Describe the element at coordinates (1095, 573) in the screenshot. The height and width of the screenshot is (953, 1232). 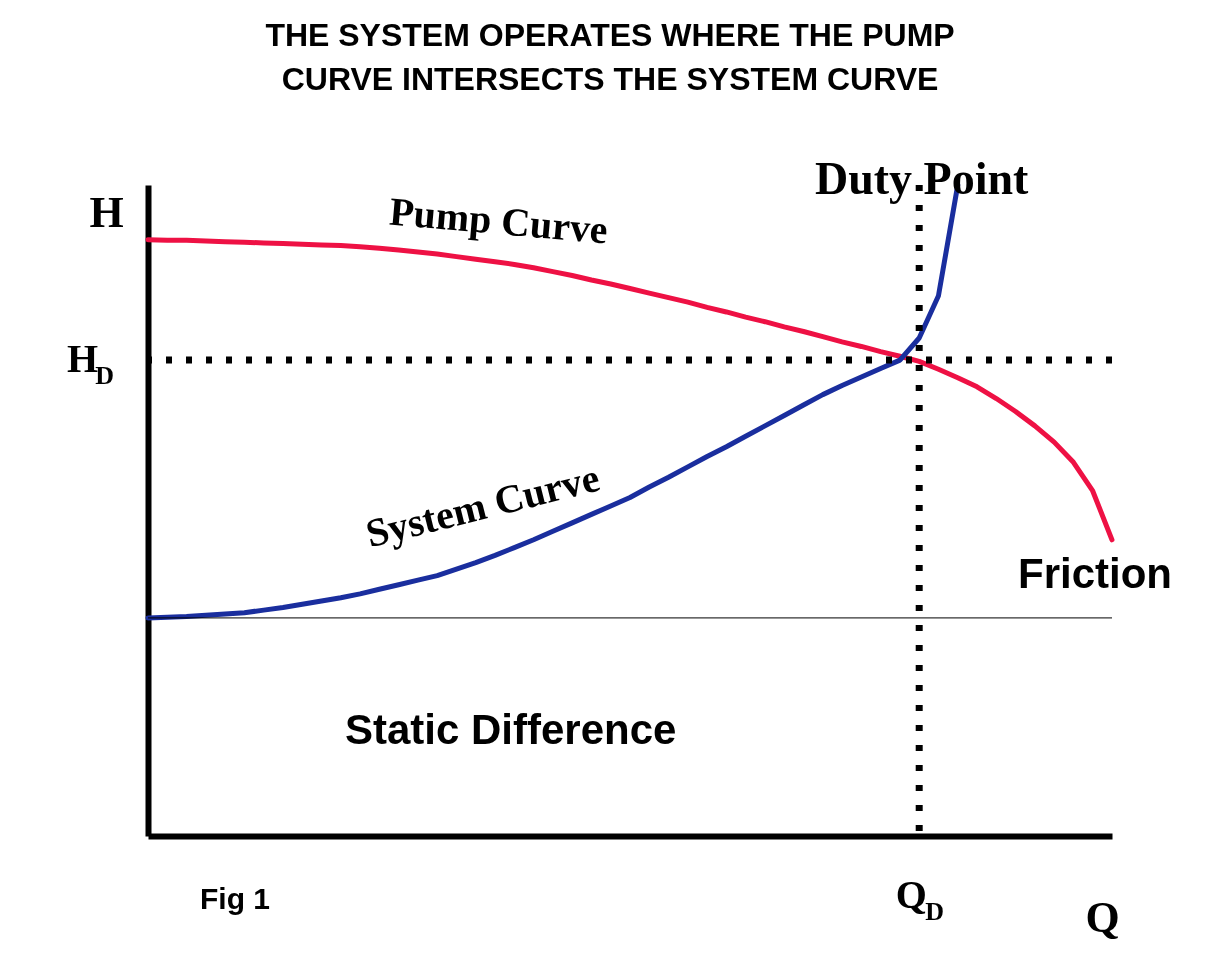
I see `annotation: Friction` at that location.